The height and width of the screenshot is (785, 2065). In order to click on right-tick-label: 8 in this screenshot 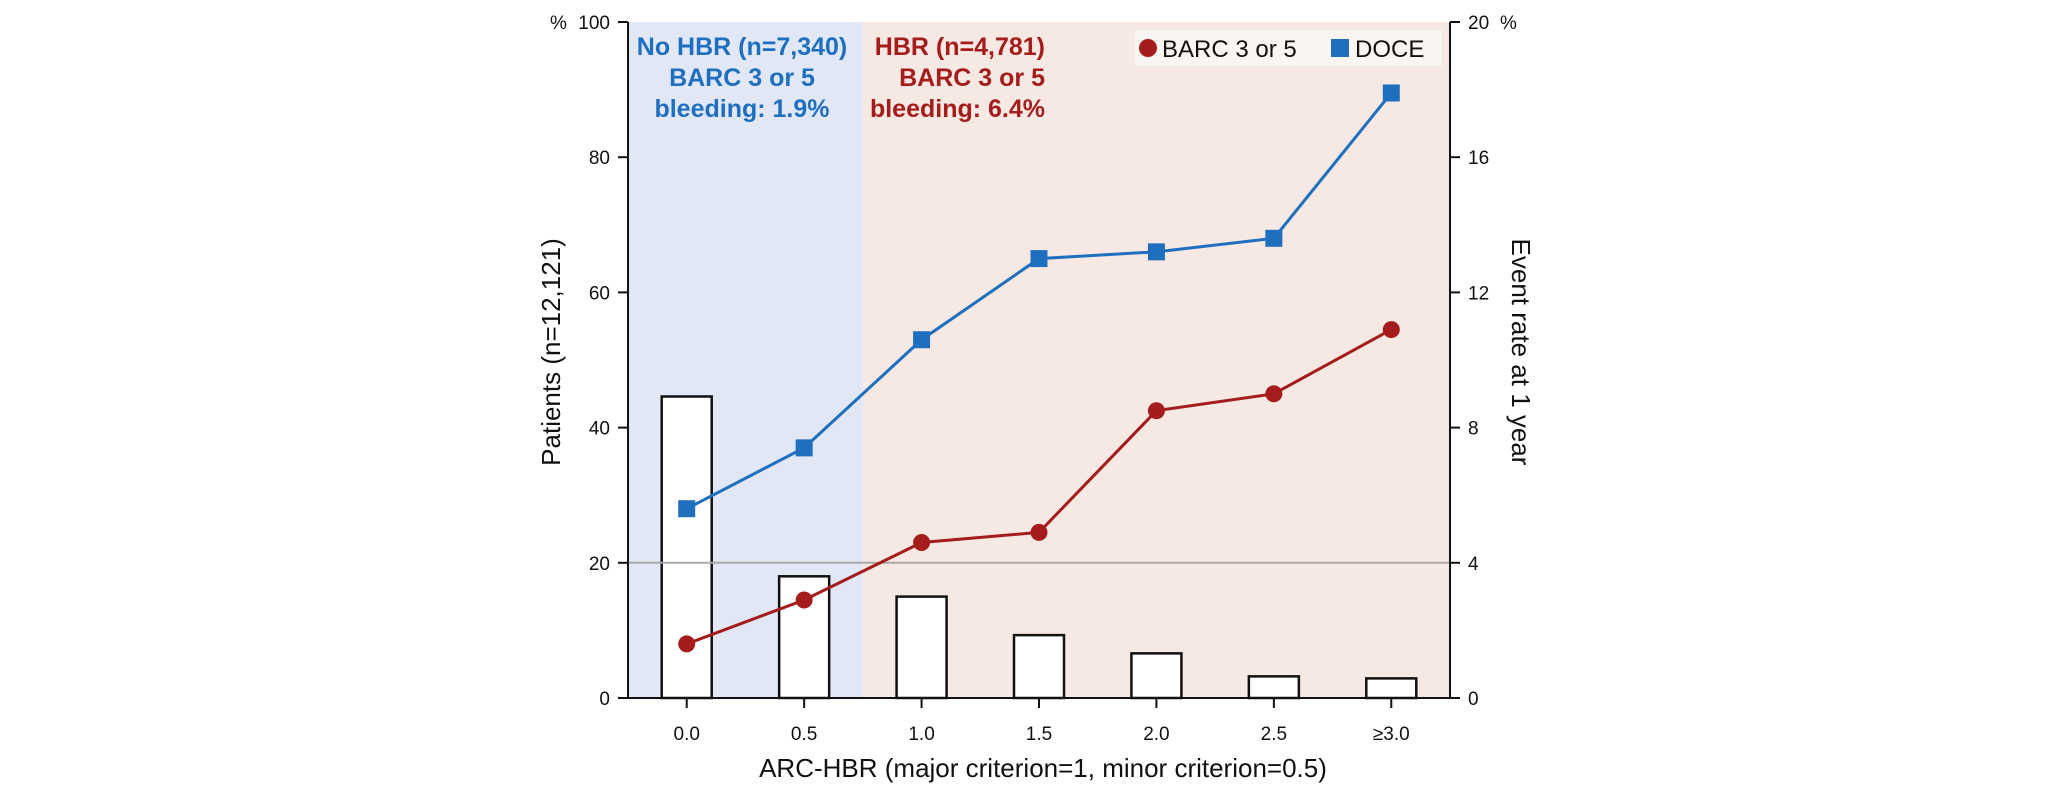, I will do `click(1473, 429)`.